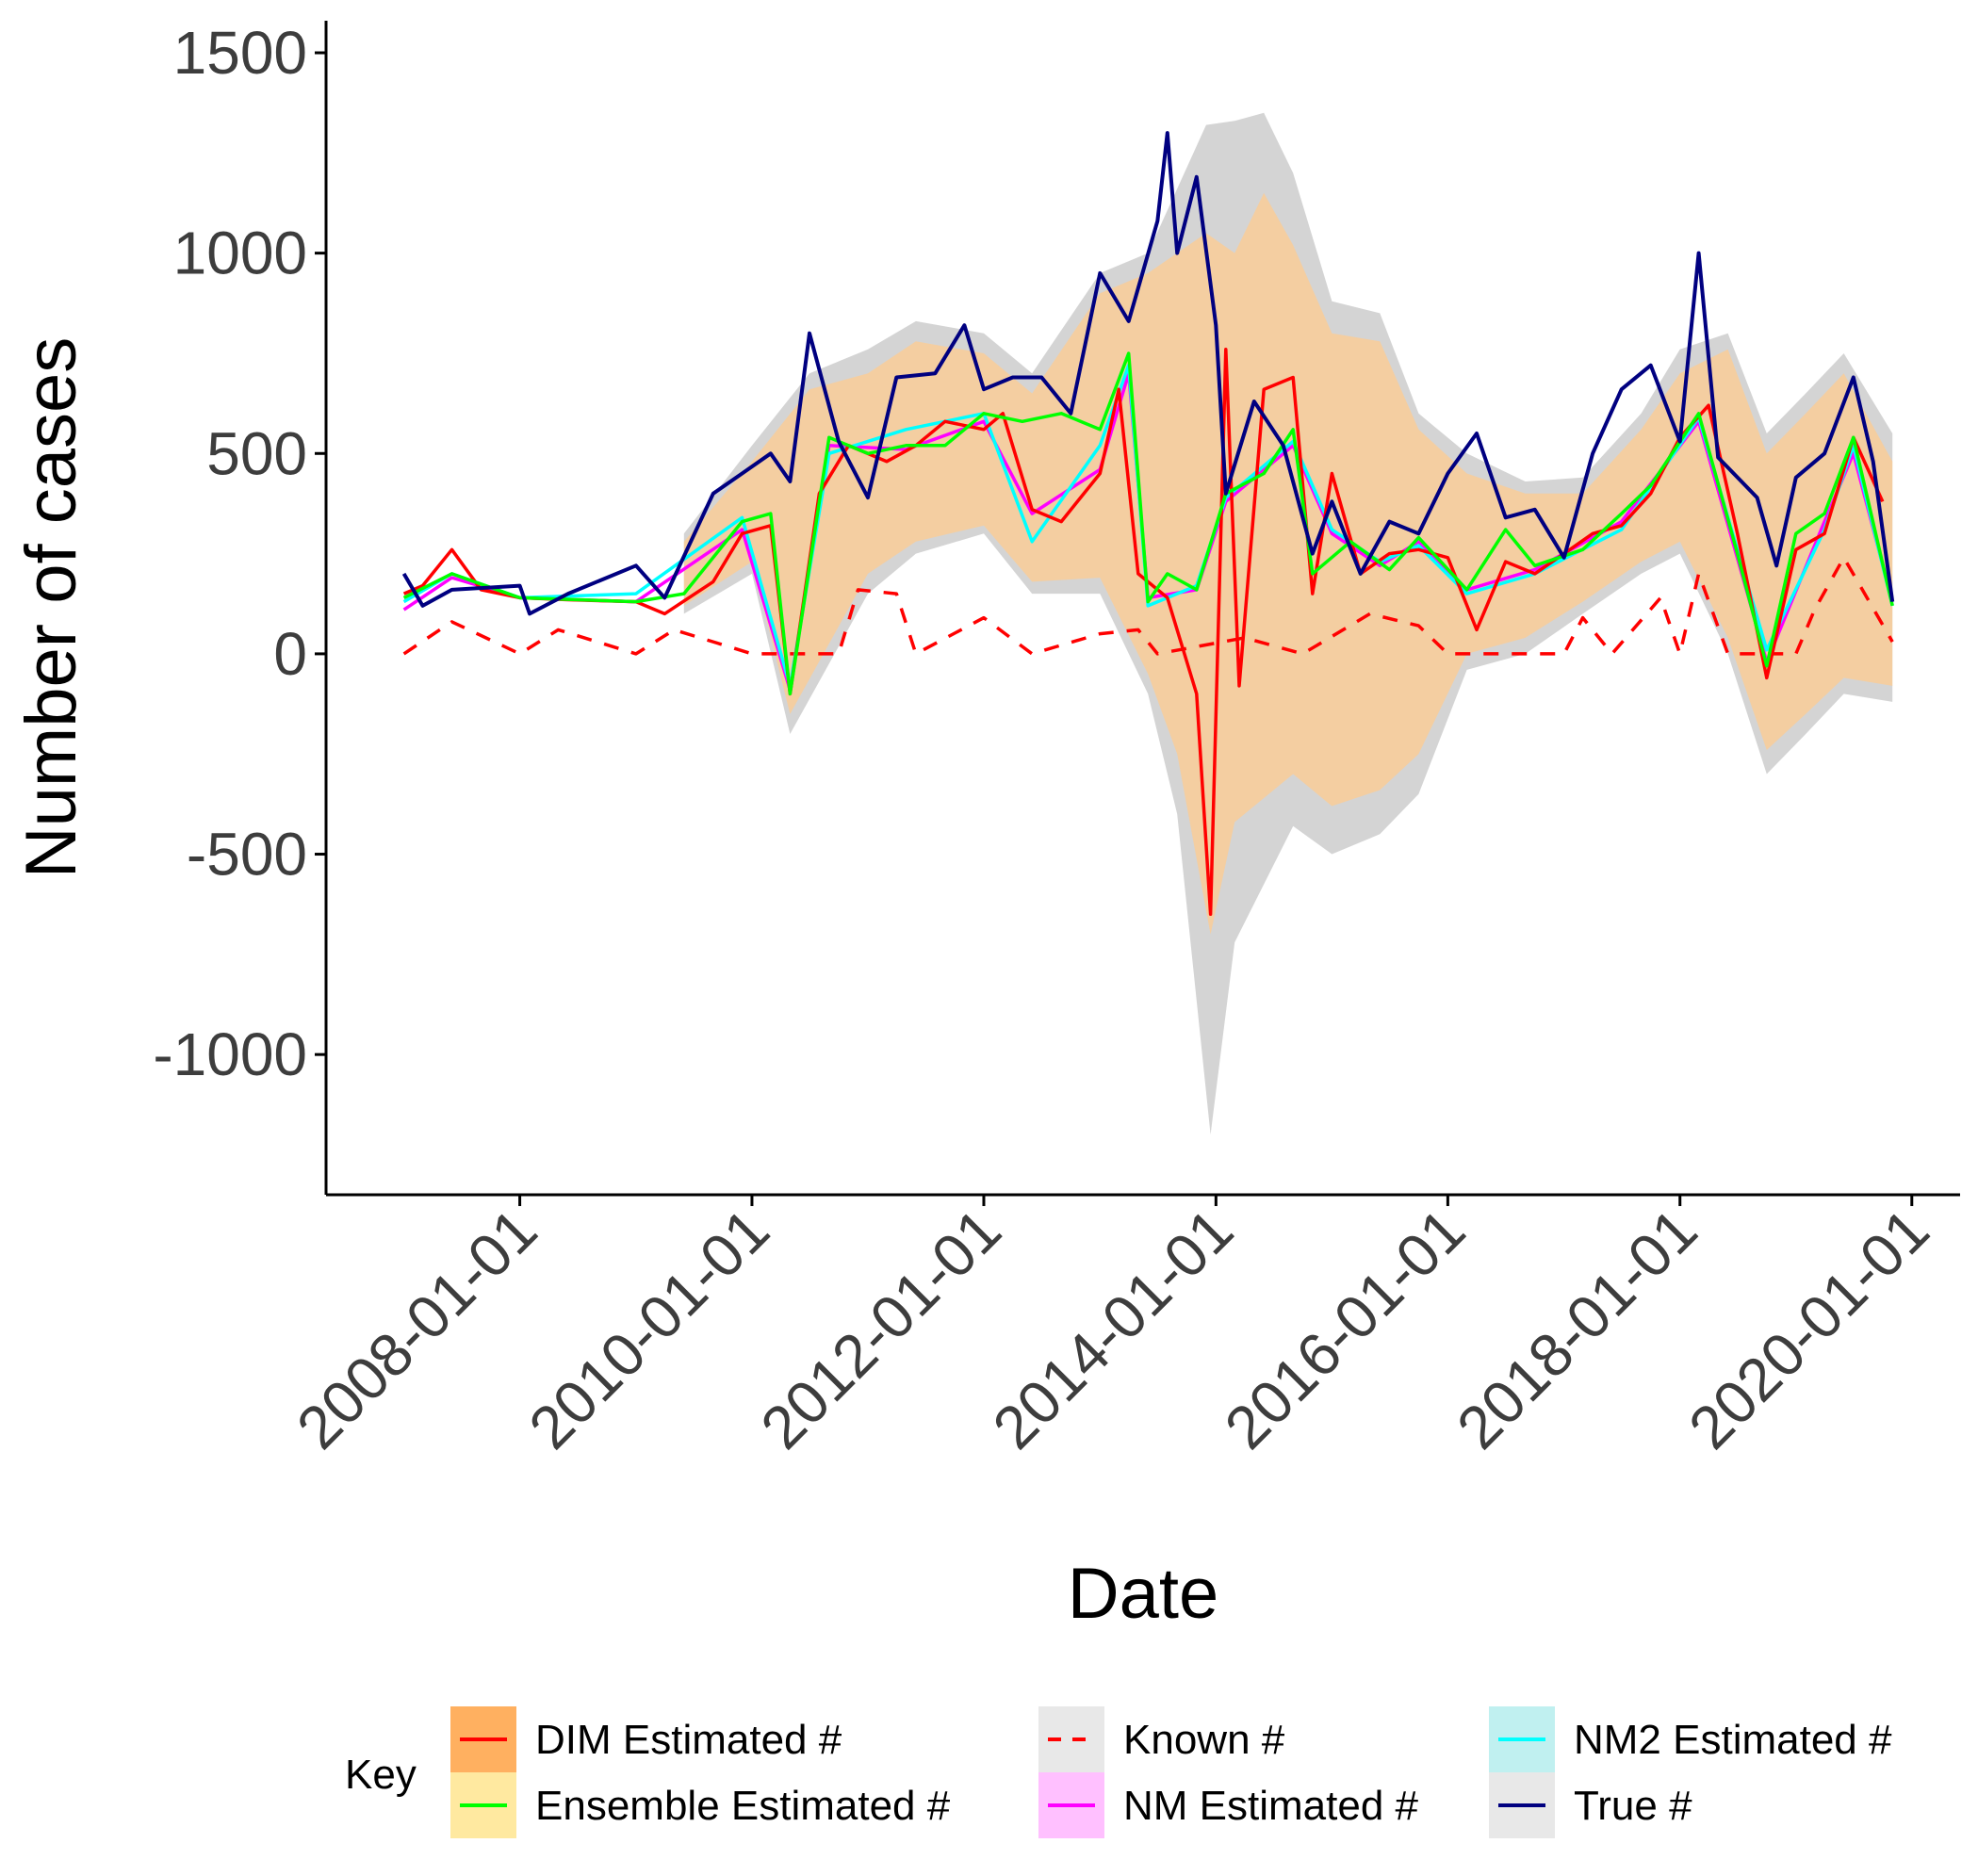 Image resolution: width=1978 pixels, height=1876 pixels. What do you see at coordinates (1633, 1806) in the screenshot?
I see `legend-label: True #` at bounding box center [1633, 1806].